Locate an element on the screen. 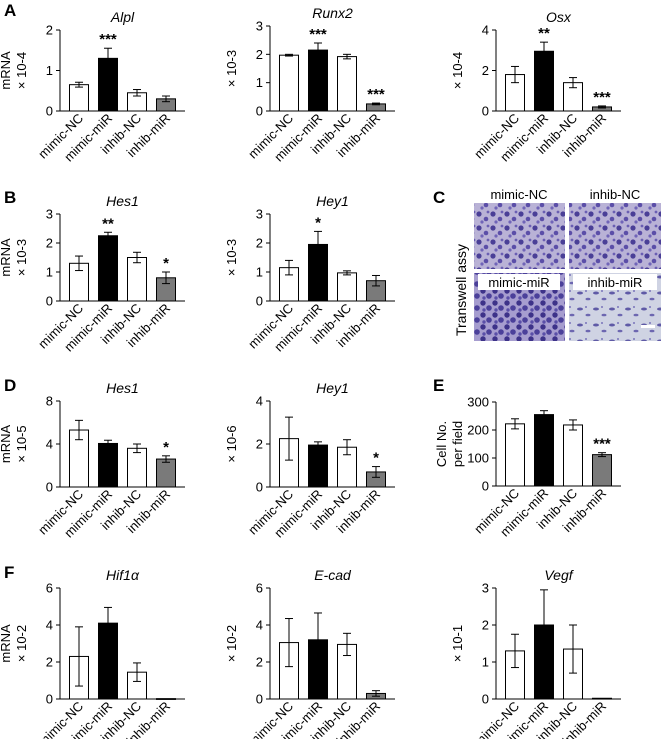 This screenshot has height=739, width=669. y-tick-label: 8 is located at coordinates (49, 401).